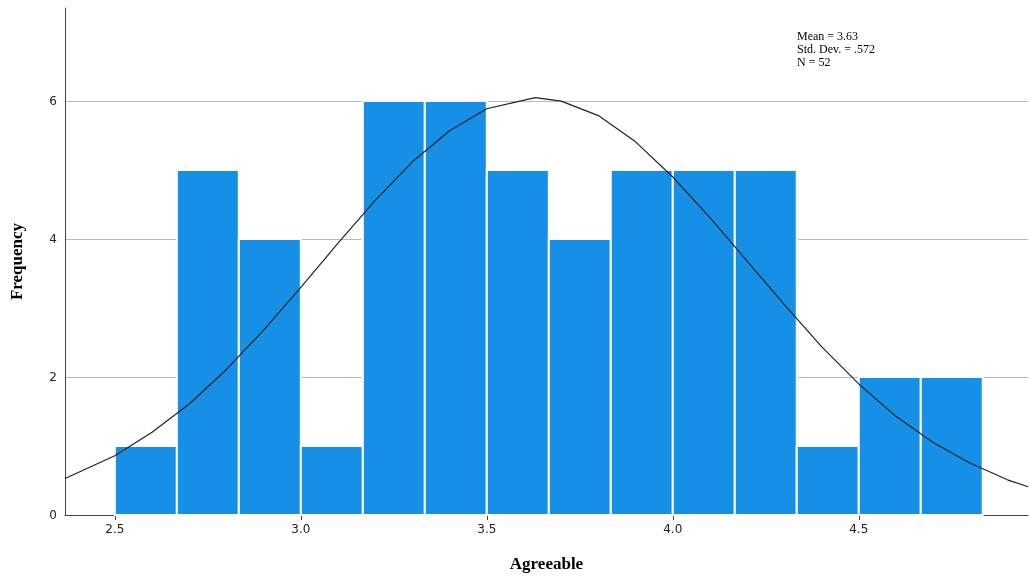  Describe the element at coordinates (836, 49) in the screenshot. I see `annotation: Std. Dev. = .572` at that location.